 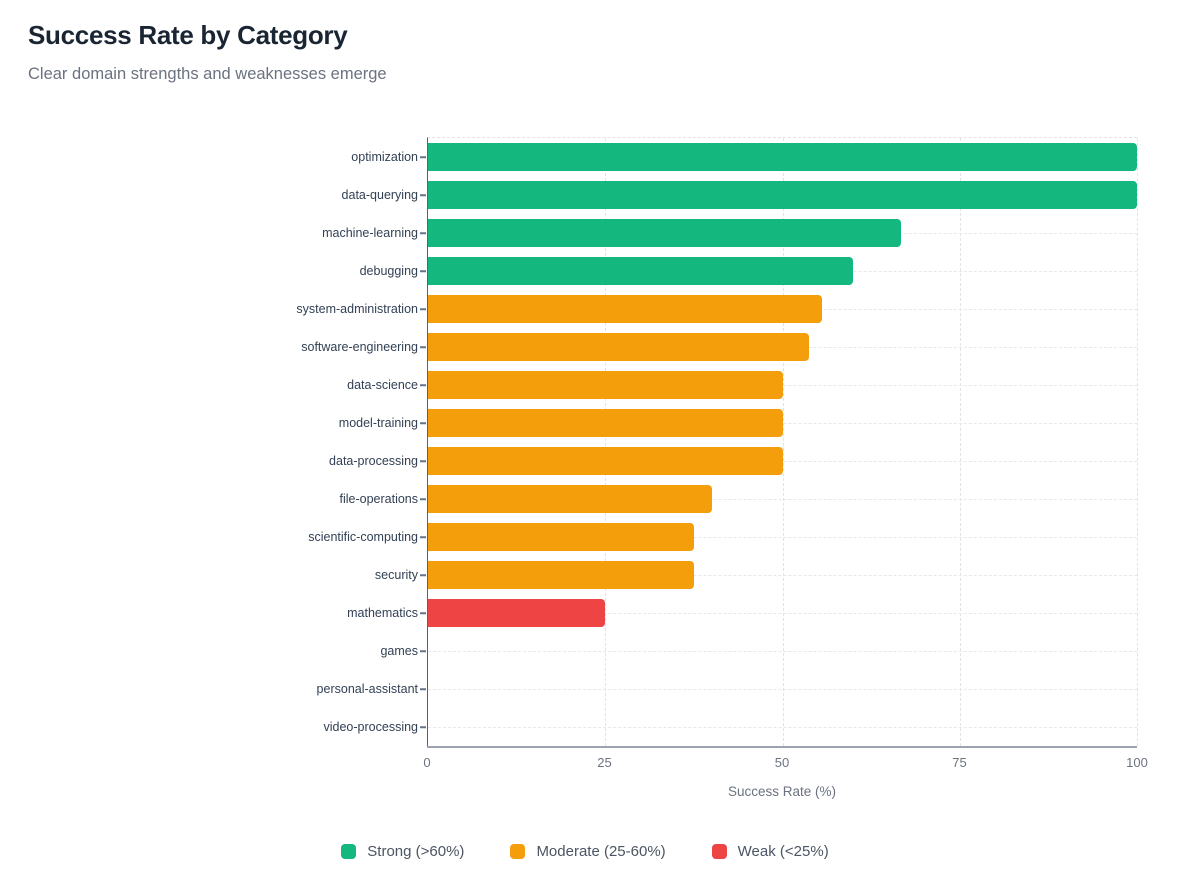 I want to click on legend-label: Strong (>60%), so click(x=416, y=851).